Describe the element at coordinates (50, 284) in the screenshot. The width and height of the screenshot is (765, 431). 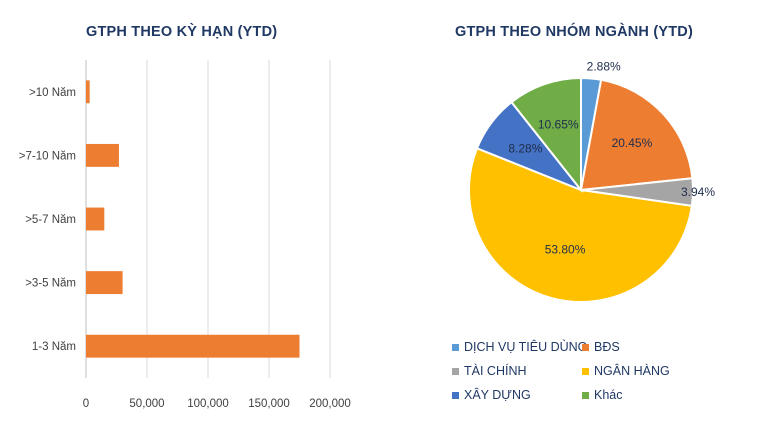
I see `category-label: >3-5 Năm` at that location.